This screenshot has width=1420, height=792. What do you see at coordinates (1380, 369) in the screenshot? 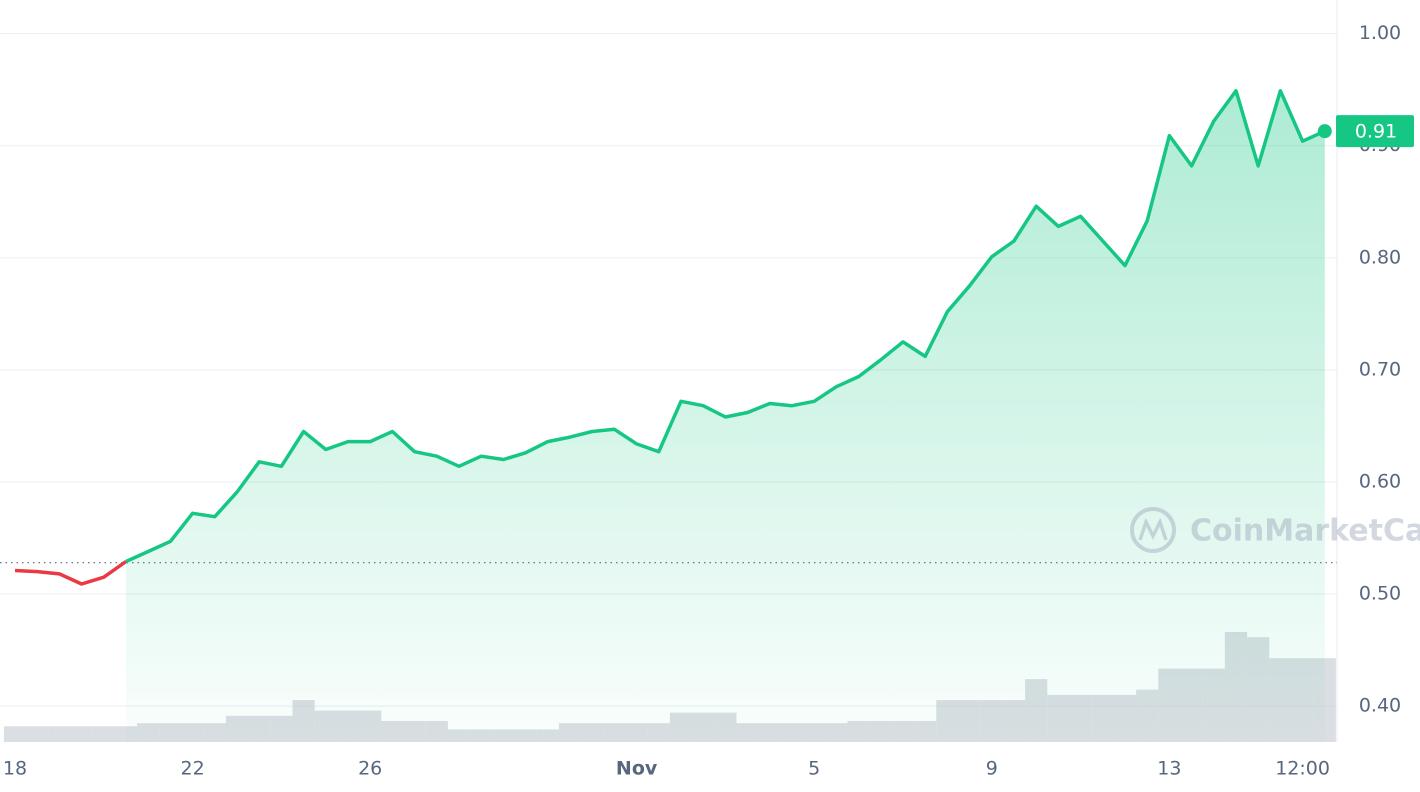
I see `y-tick-label: 0.70` at bounding box center [1380, 369].